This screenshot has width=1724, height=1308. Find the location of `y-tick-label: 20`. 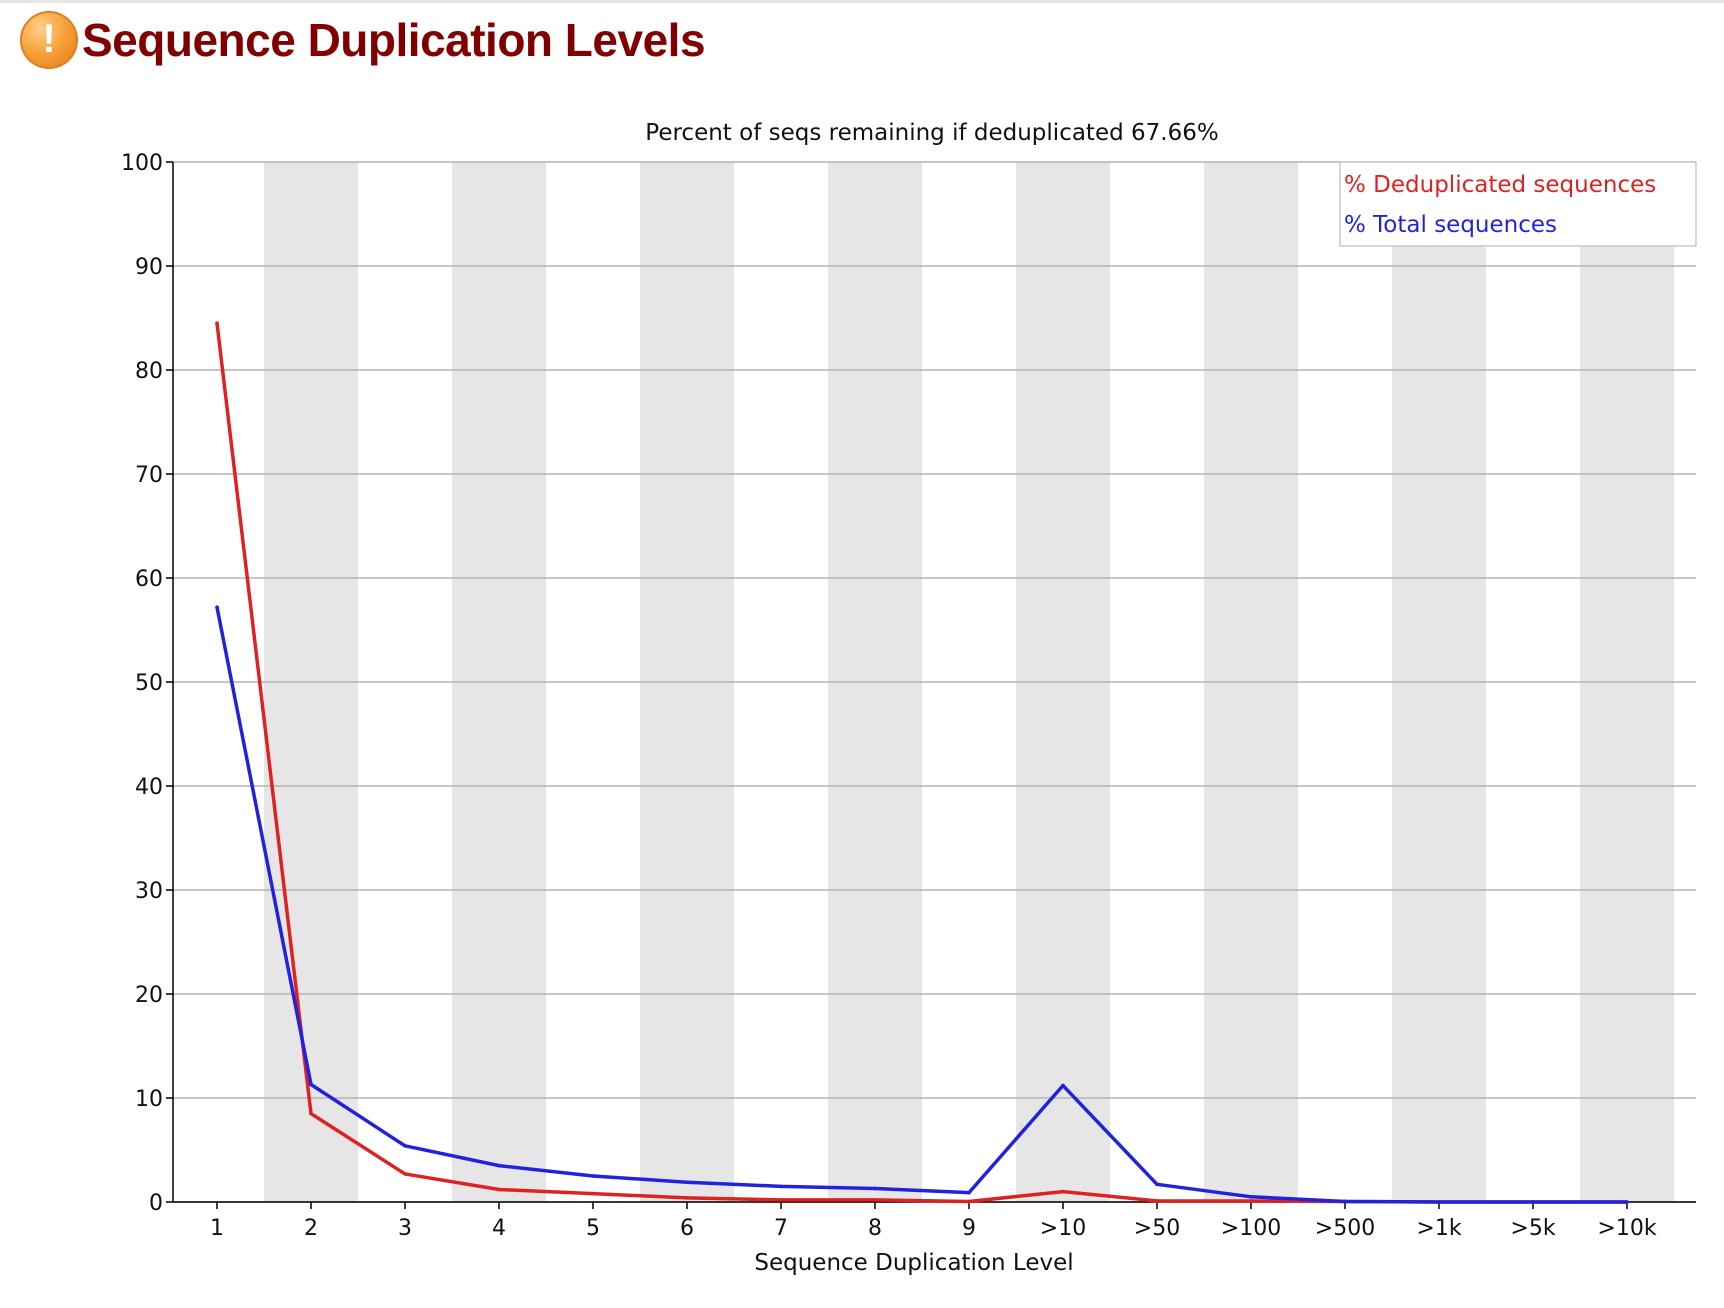

y-tick-label: 20 is located at coordinates (149, 995).